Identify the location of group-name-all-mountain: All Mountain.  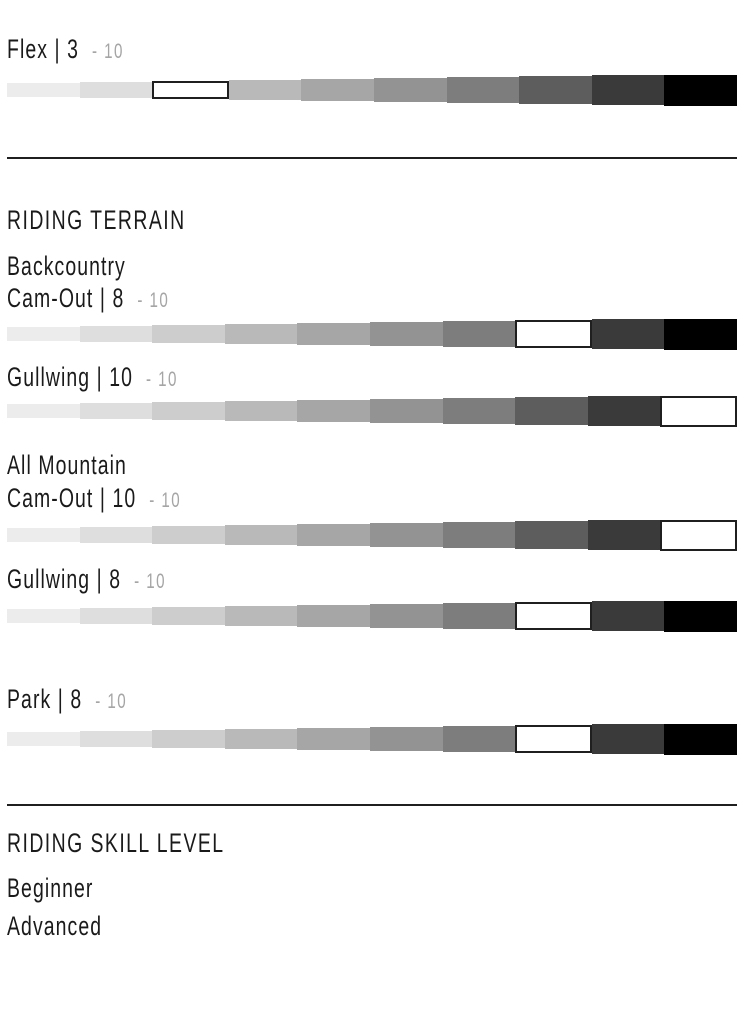
(67, 465).